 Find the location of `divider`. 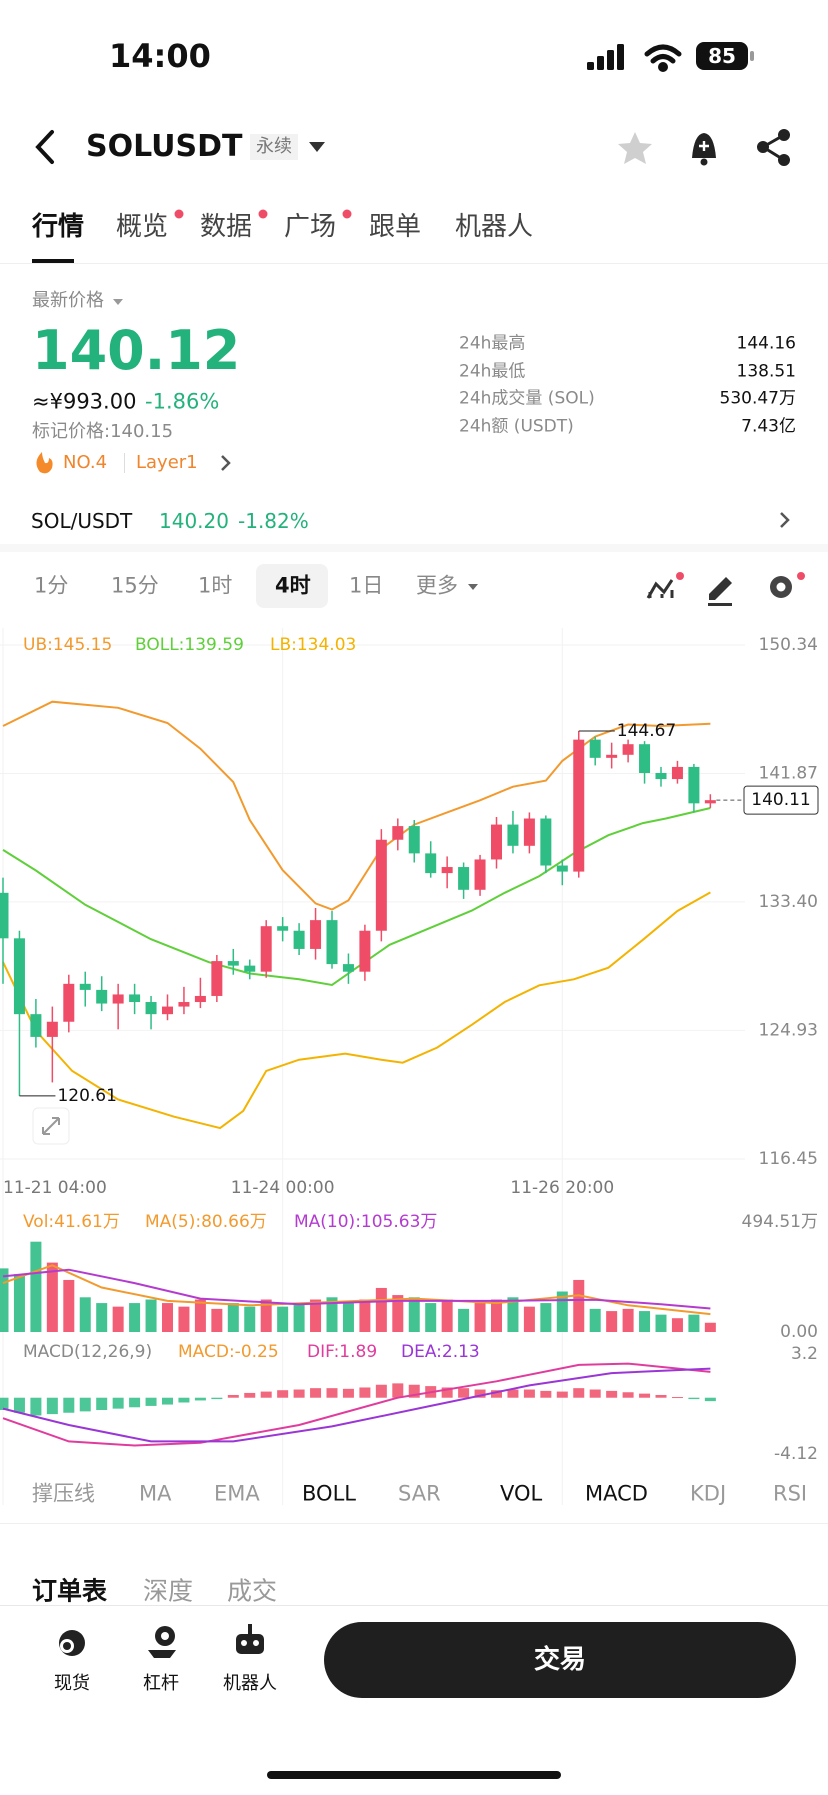

divider is located at coordinates (414, 263).